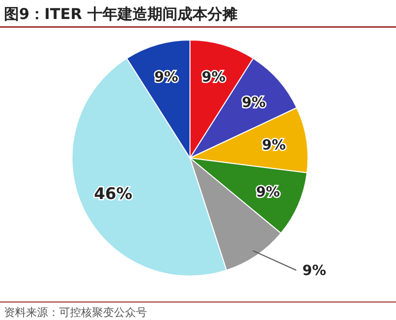 Image resolution: width=396 pixels, height=320 pixels. Describe the element at coordinates (75, 312) in the screenshot. I see `text: 资料来源：可控核聚变公众号` at that location.